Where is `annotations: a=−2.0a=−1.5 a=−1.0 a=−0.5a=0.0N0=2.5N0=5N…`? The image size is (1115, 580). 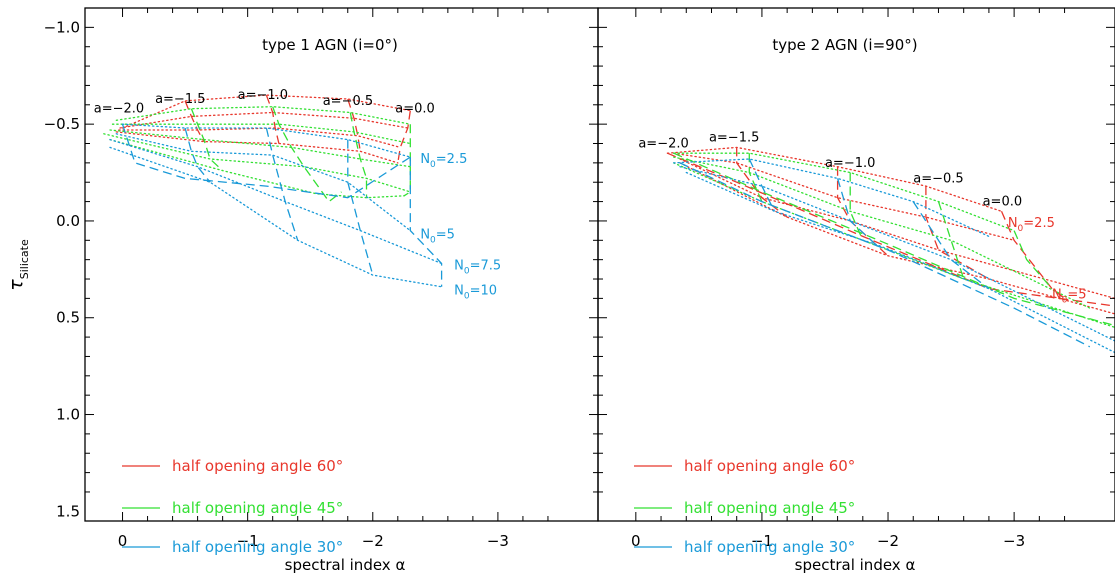 annotations: a=−2.0a=−1.5 a=−1.0 a=−0.5a=0.0N0=2.5N0=5N… is located at coordinates (297, 195).